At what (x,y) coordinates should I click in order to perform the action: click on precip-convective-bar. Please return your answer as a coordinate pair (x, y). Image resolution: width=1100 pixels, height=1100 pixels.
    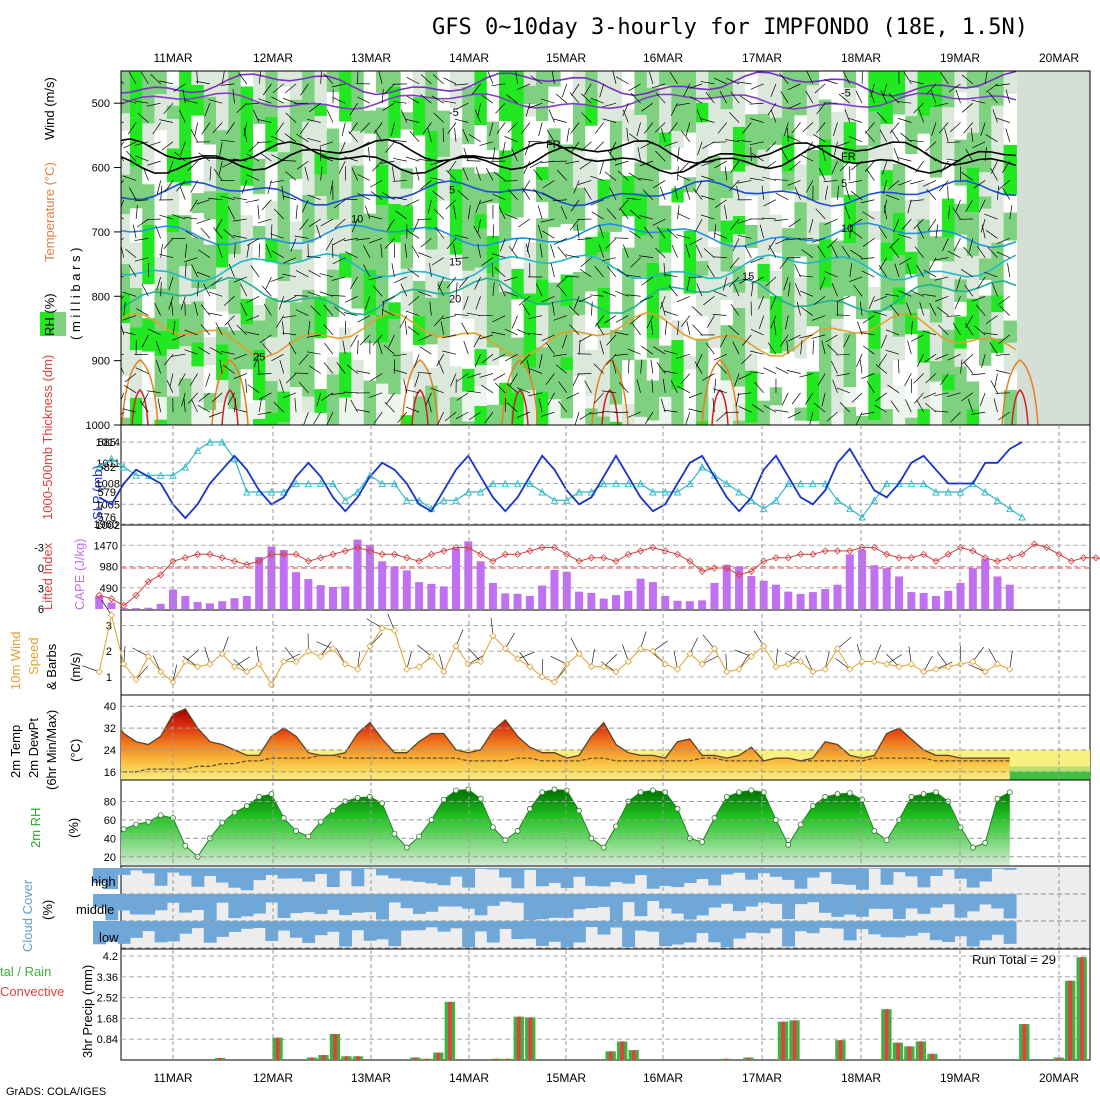
    Looking at the image, I should click on (1070, 1020).